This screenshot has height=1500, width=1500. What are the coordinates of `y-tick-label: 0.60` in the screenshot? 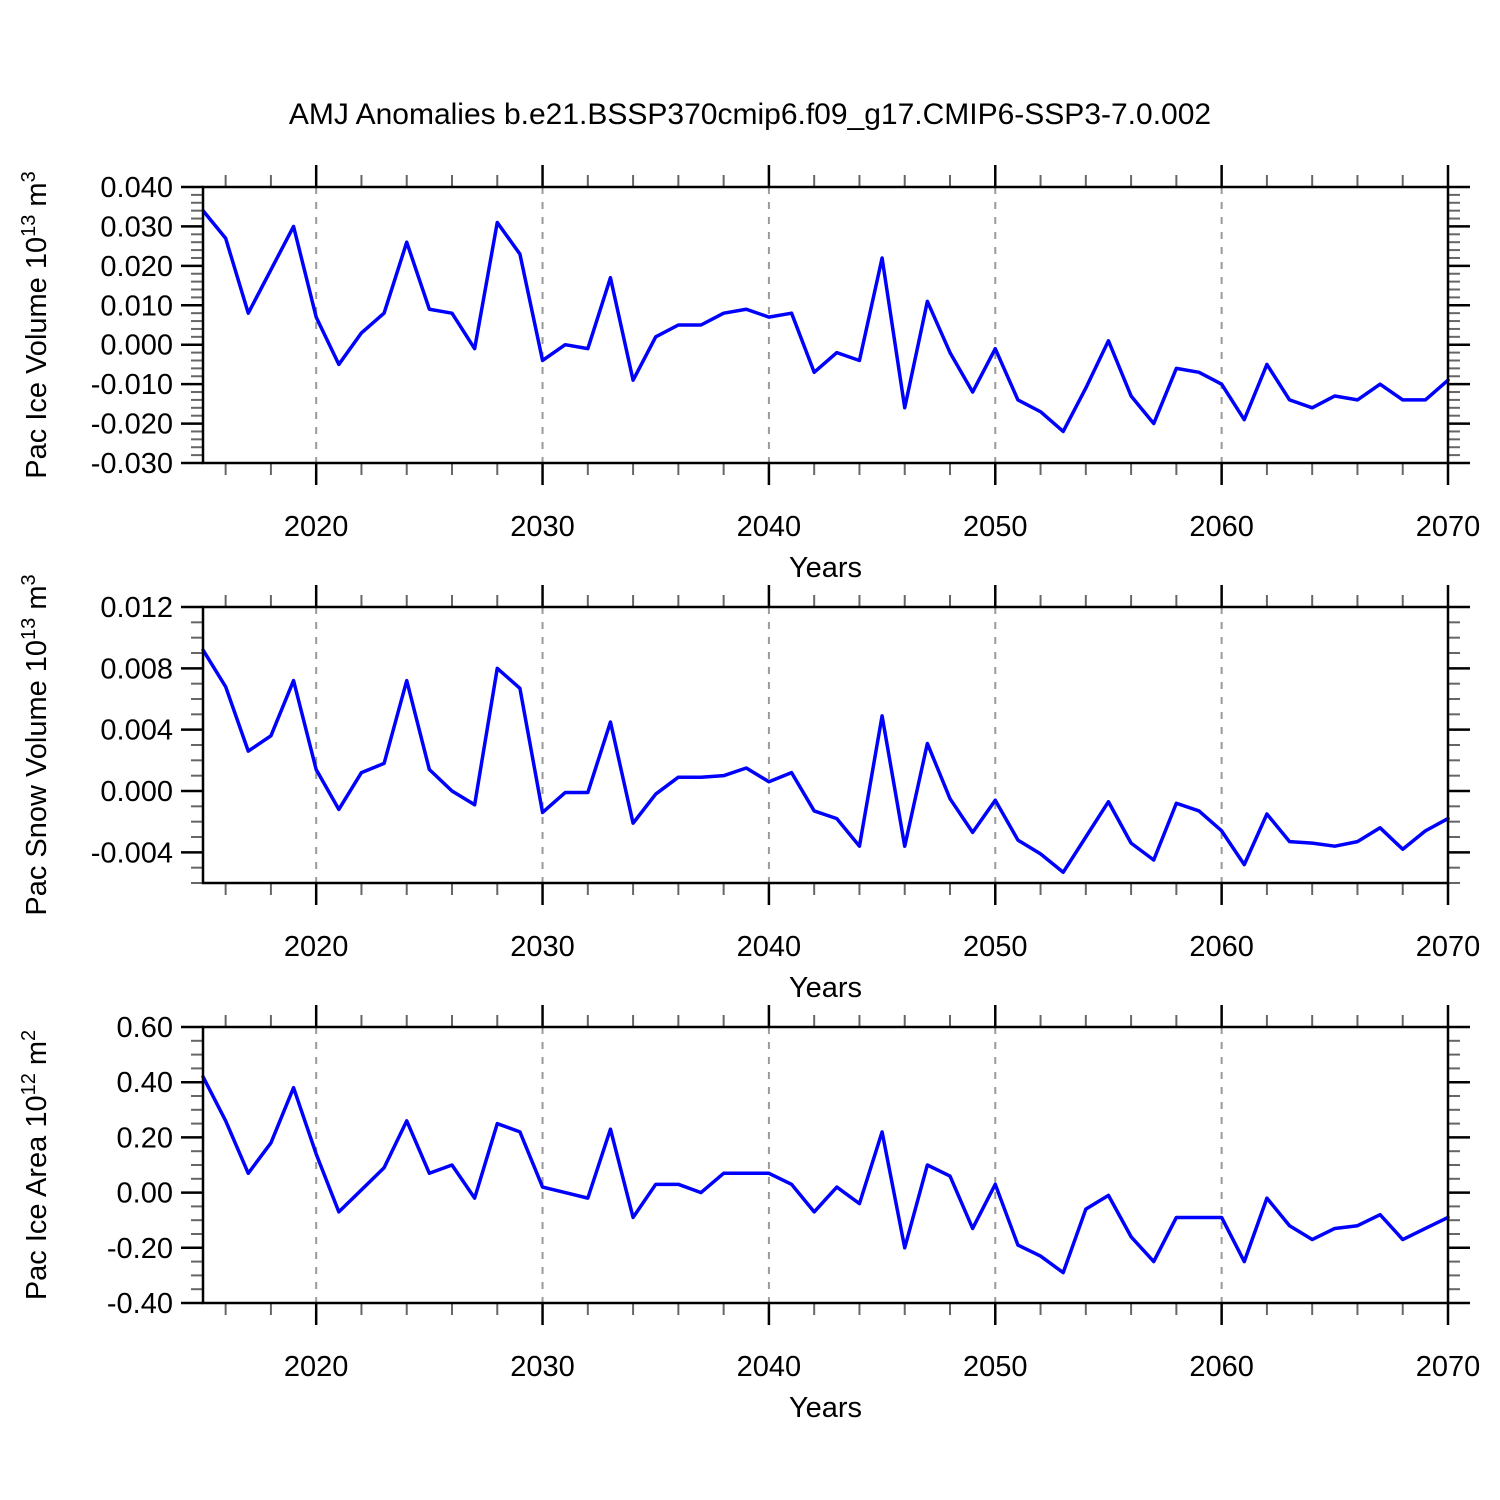 It's located at (145, 1028).